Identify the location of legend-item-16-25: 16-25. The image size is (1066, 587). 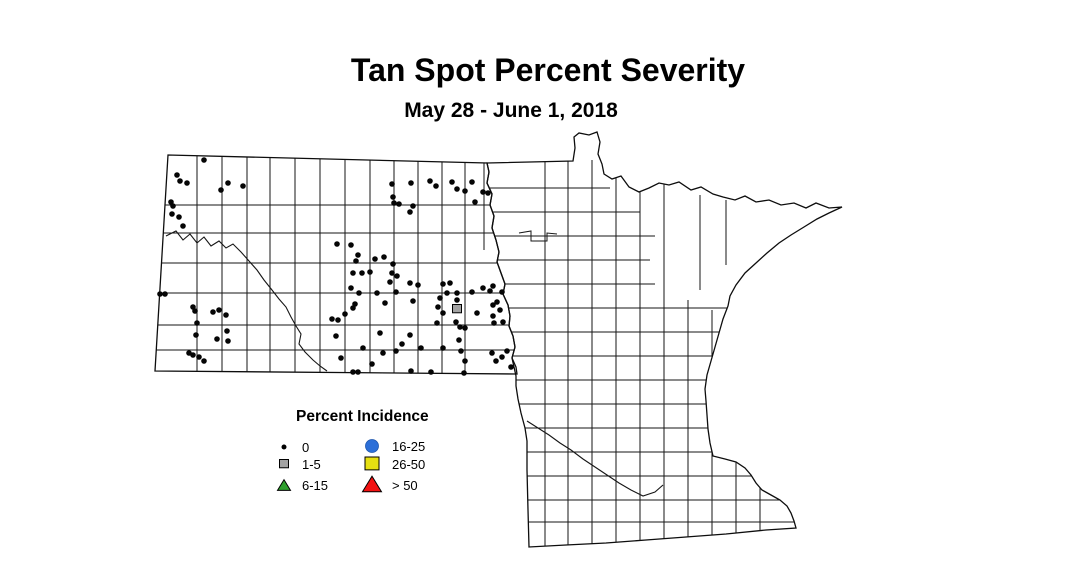
(391, 446).